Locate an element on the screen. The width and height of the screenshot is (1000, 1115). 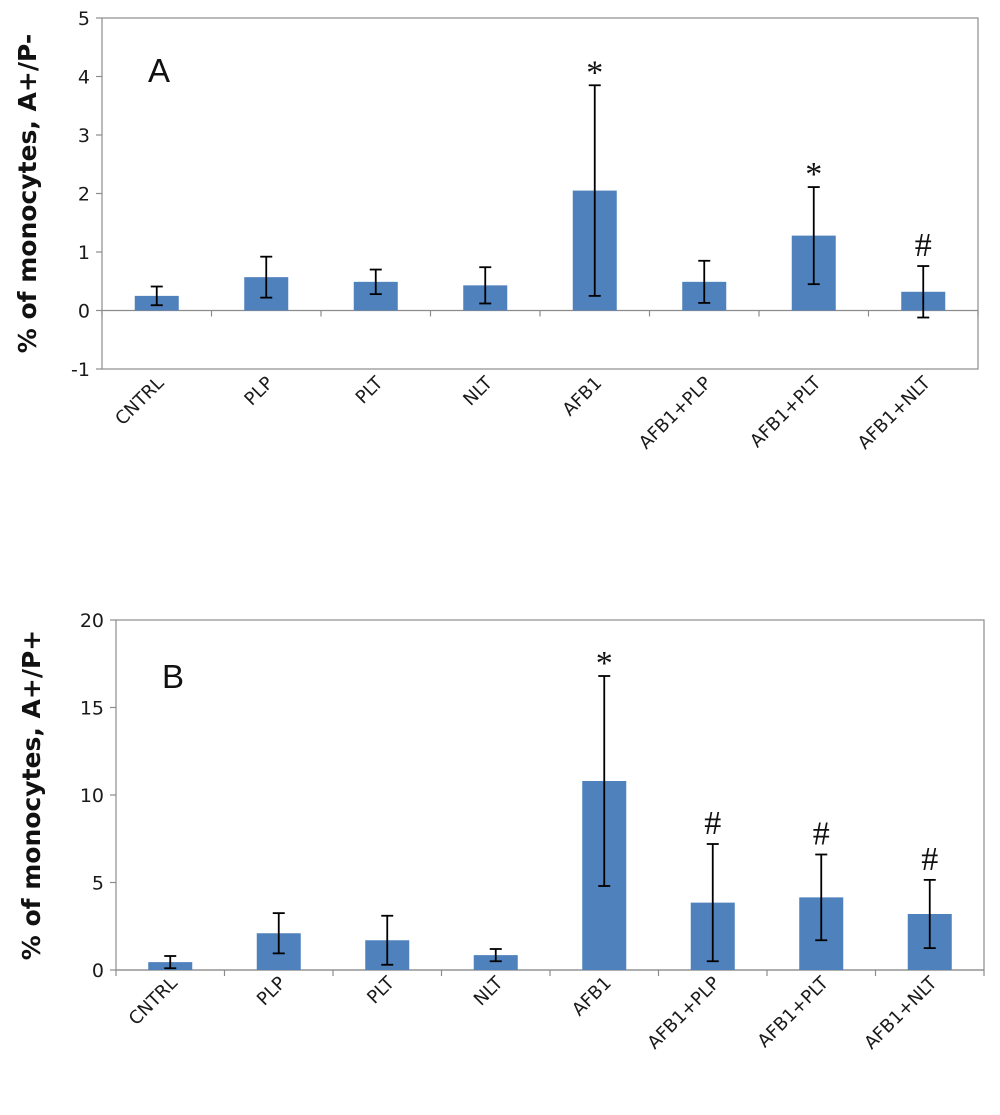
y-tick-label: 2 is located at coordinates (84, 195).